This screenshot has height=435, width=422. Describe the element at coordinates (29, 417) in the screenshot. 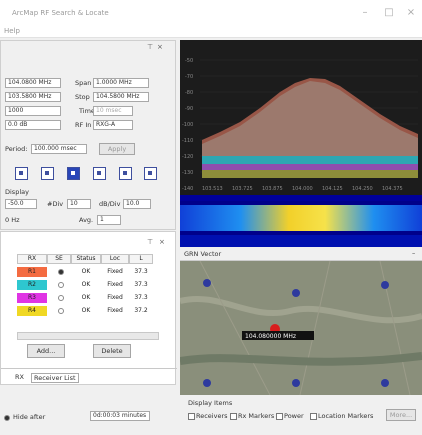

I see `hide-after-label: Hide after` at that location.